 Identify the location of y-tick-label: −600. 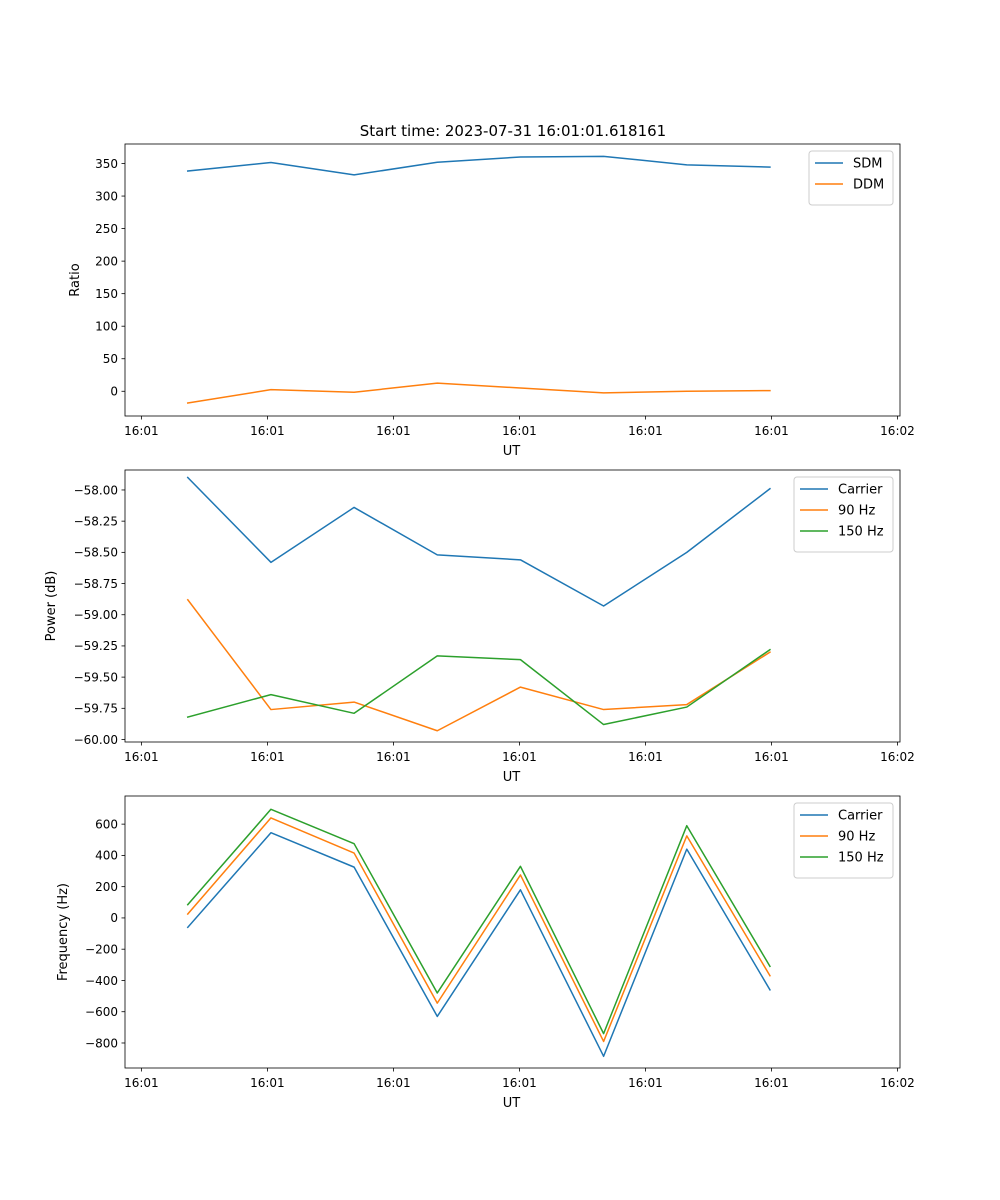
(101, 1012).